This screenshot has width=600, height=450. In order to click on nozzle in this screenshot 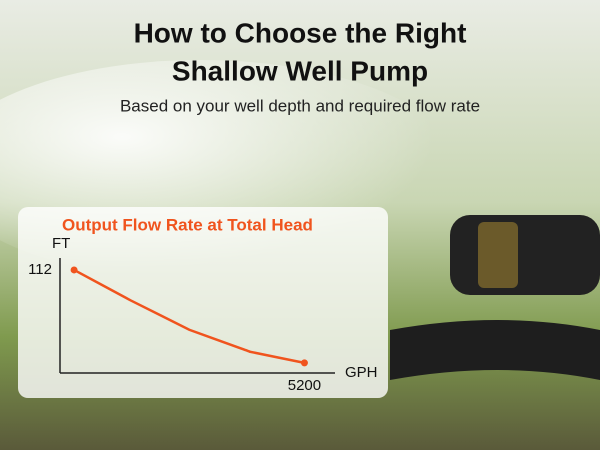, I will do `click(525, 255)`.